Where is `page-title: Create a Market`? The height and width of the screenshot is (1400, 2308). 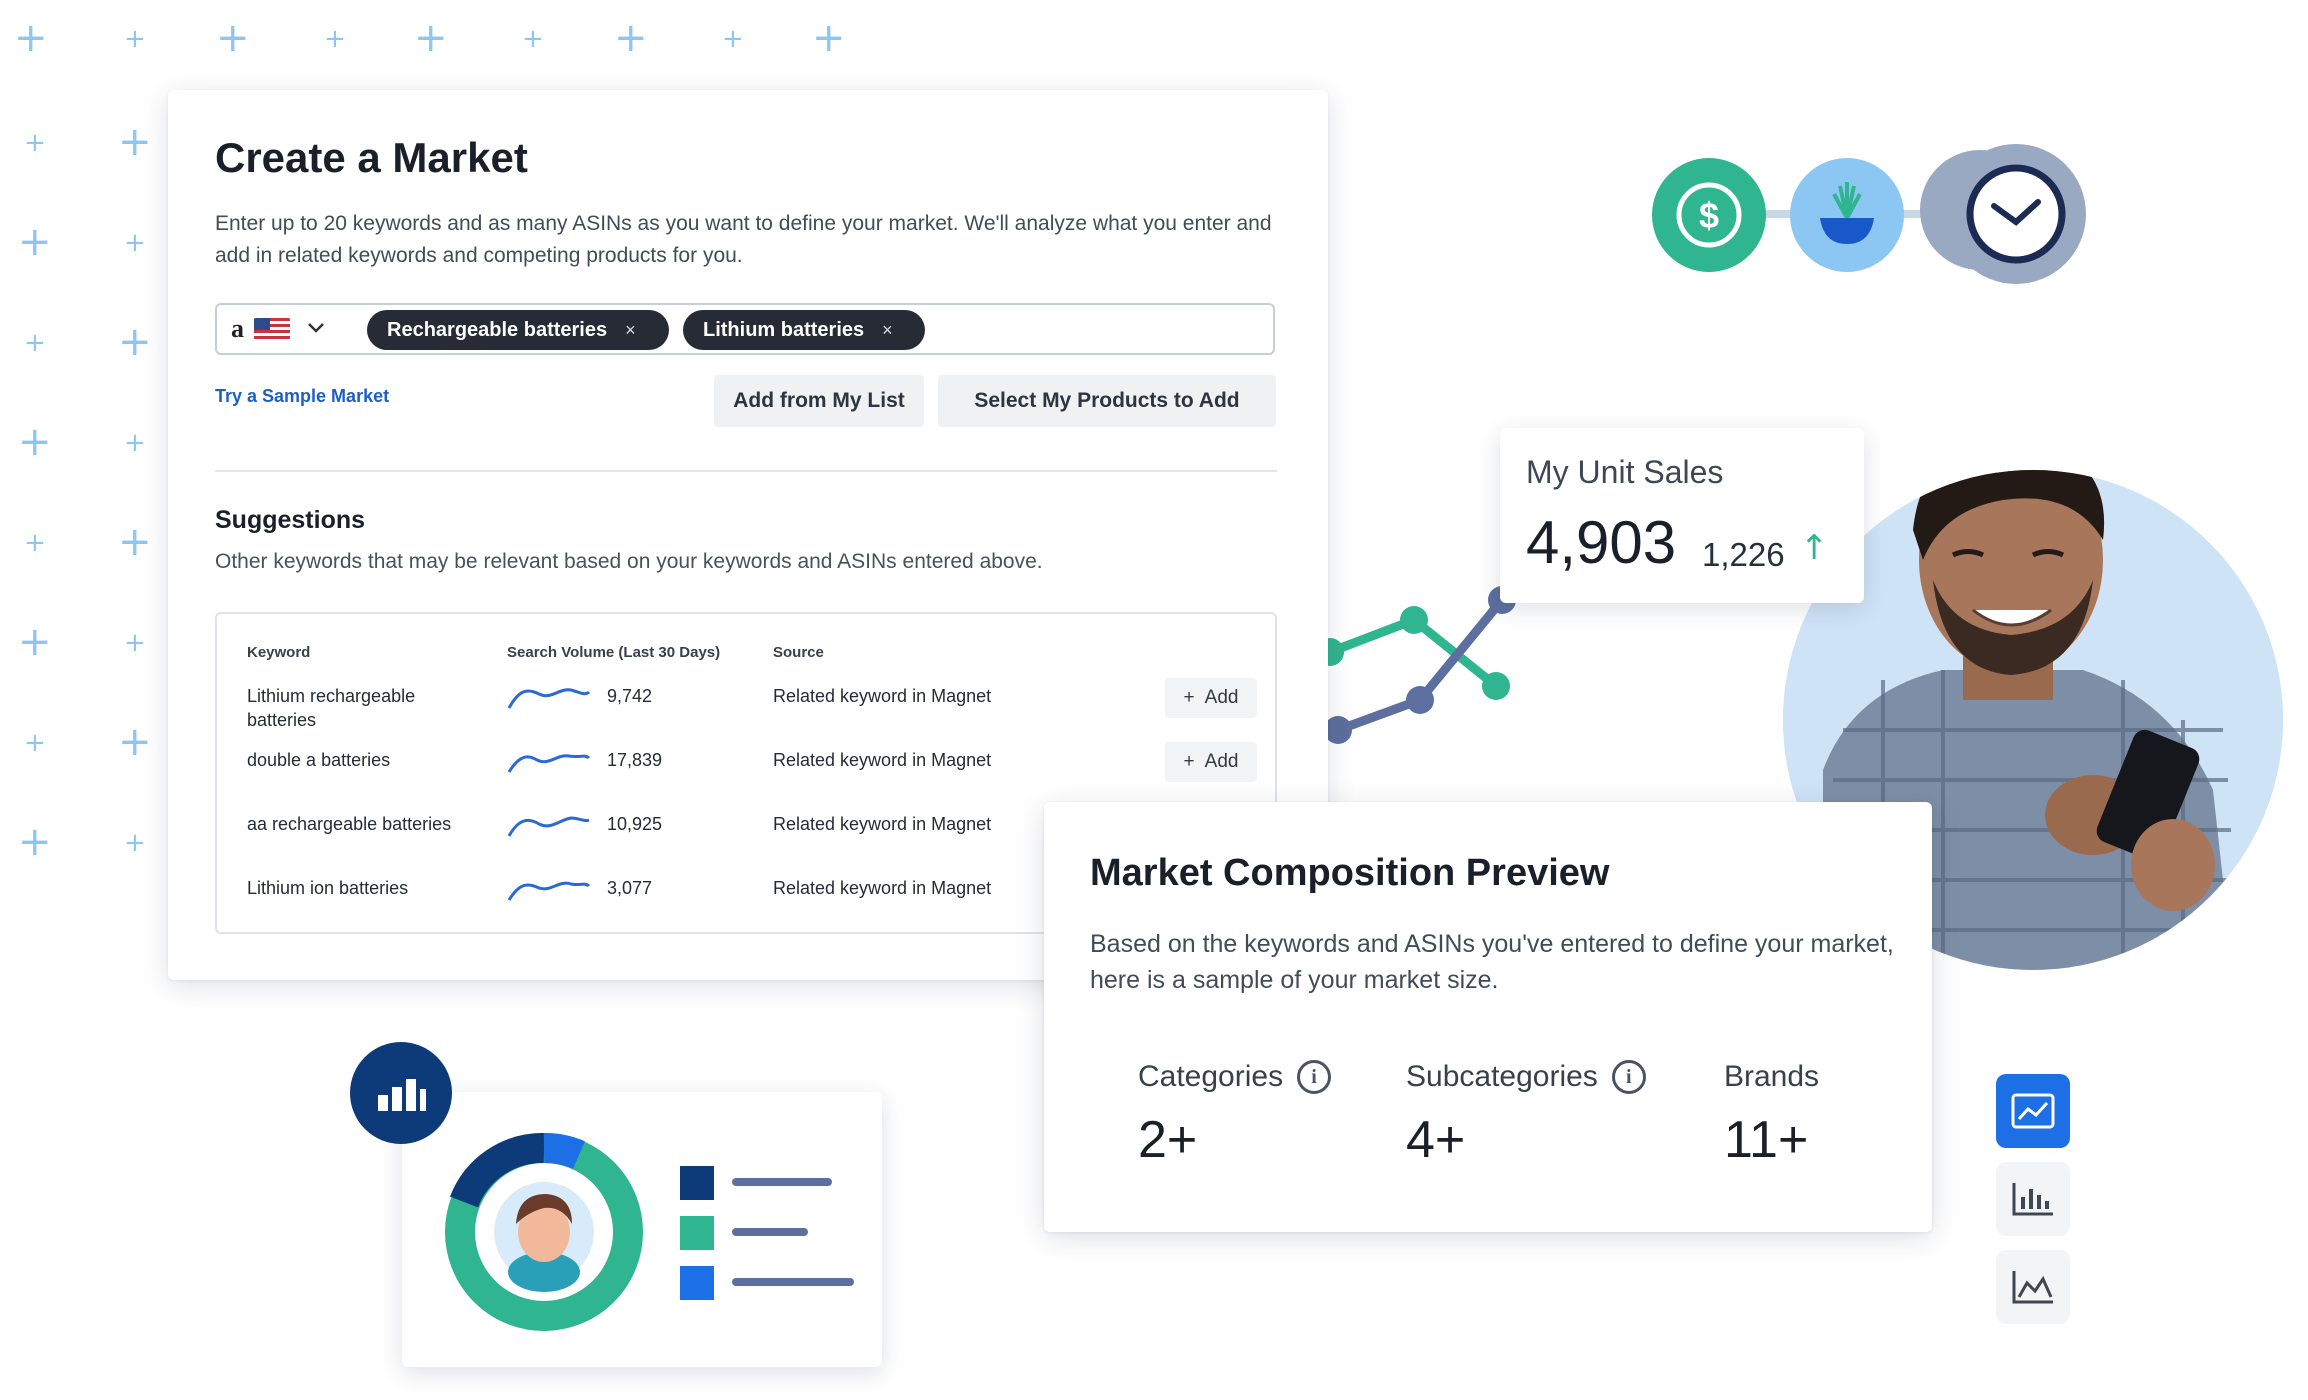 page-title: Create a Market is located at coordinates (371, 157).